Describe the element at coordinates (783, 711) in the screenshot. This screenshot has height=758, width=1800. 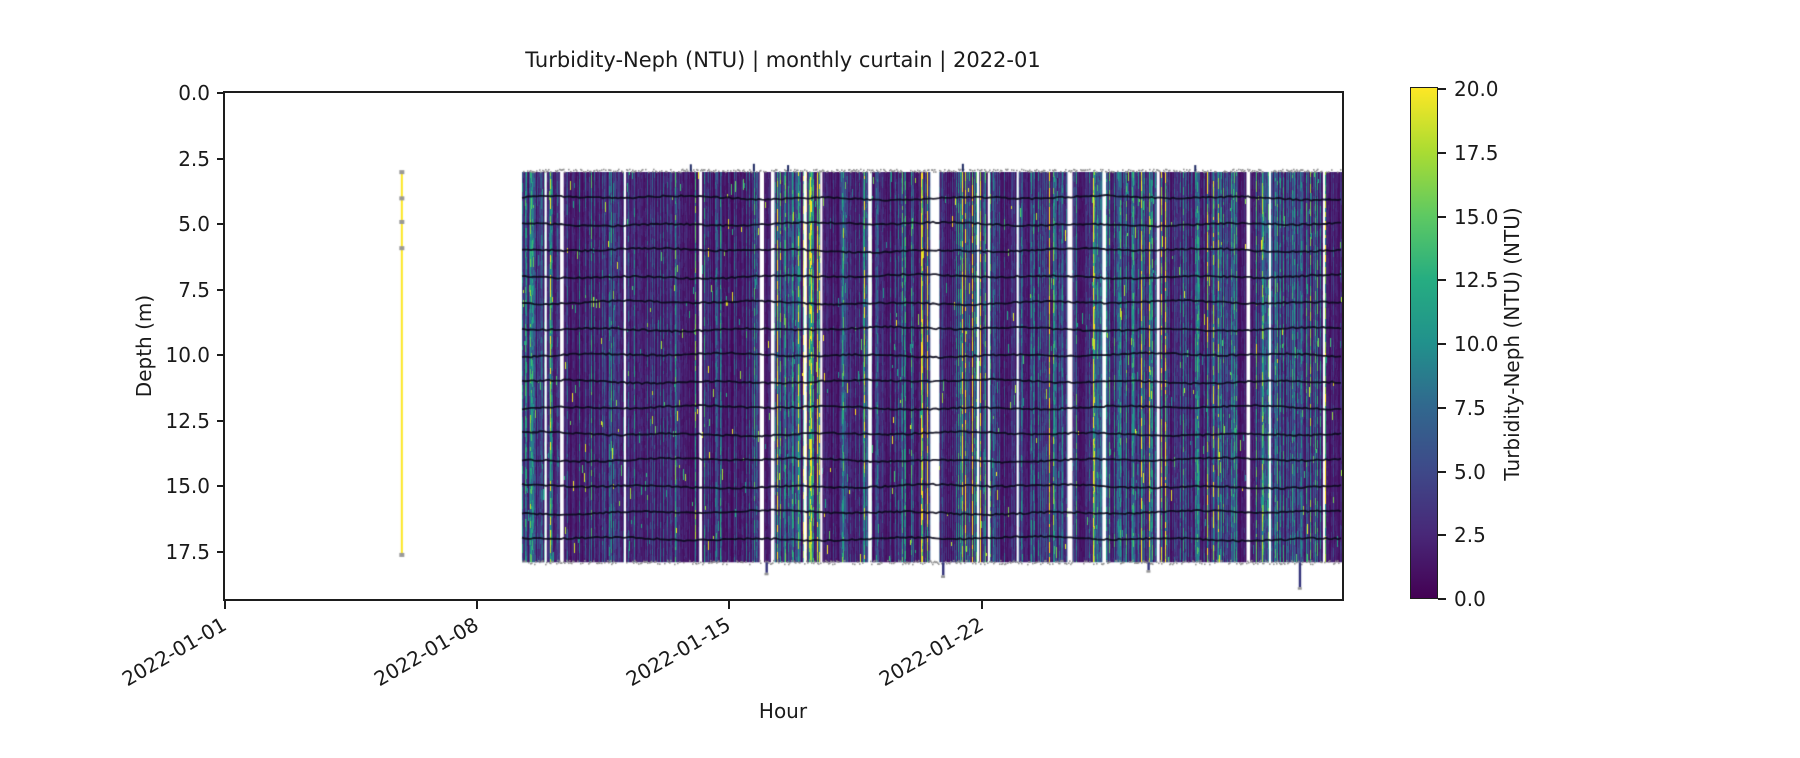
I see `x-axis-label: Hour` at that location.